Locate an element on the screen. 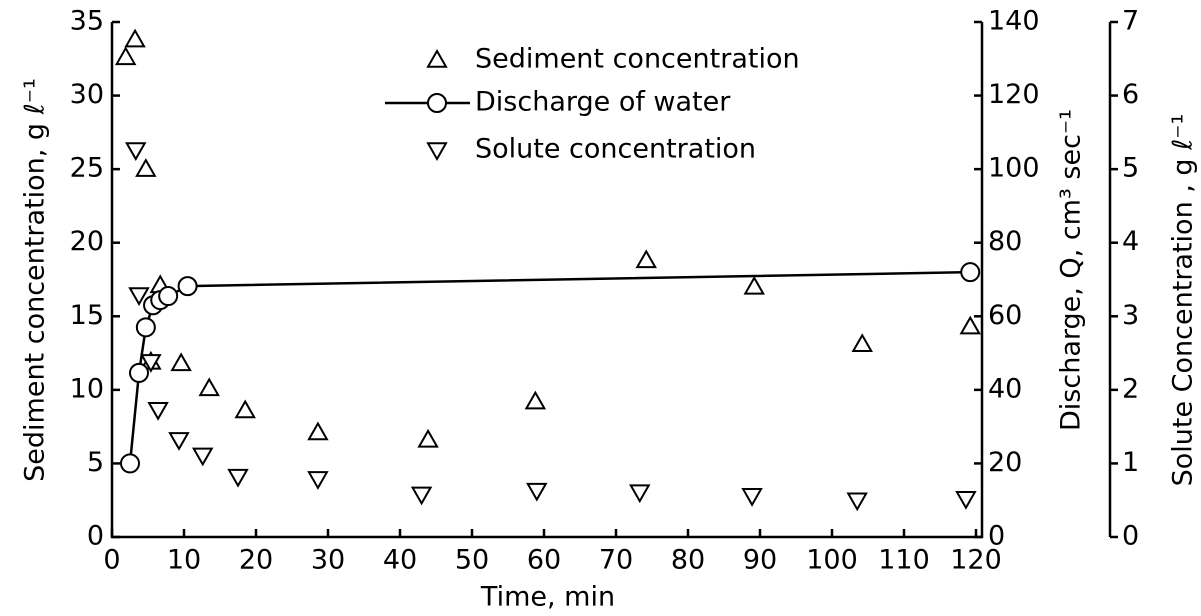 The height and width of the screenshot is (616, 1201). x-tick-label: 90 is located at coordinates (760, 560).